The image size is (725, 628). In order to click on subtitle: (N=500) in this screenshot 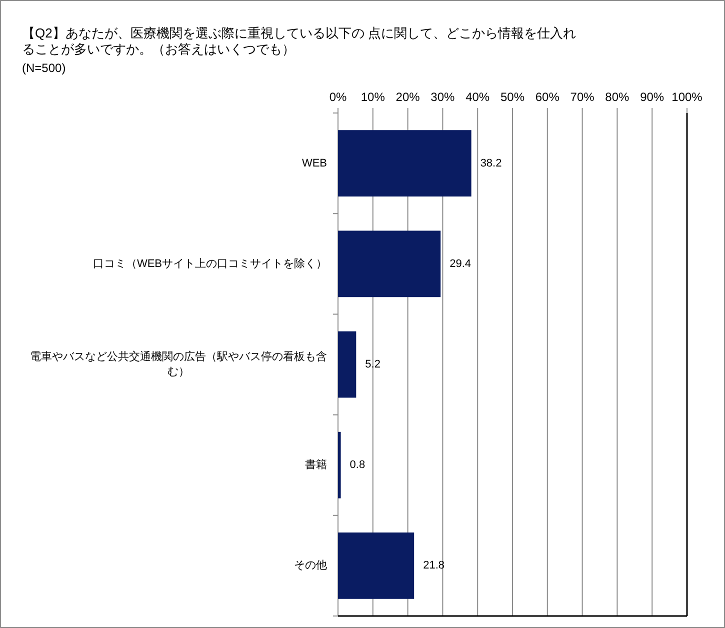, I will do `click(44, 68)`.